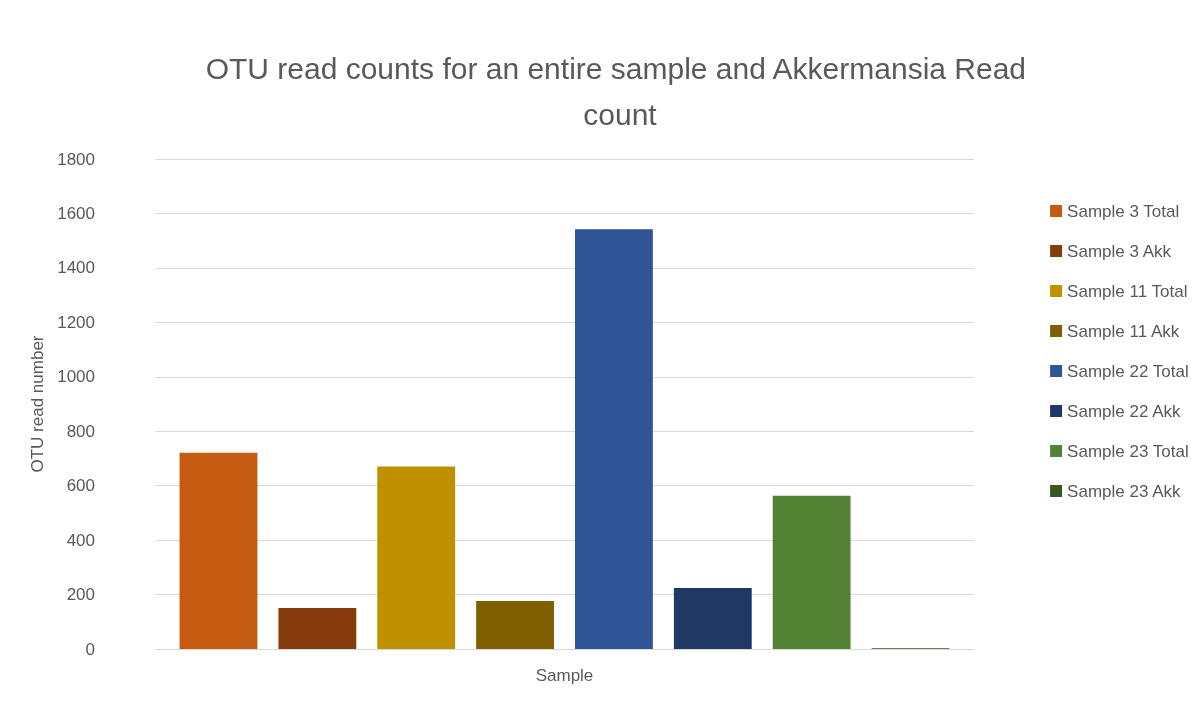  What do you see at coordinates (1123, 331) in the screenshot?
I see `legend-label: Sample 11 Akk` at bounding box center [1123, 331].